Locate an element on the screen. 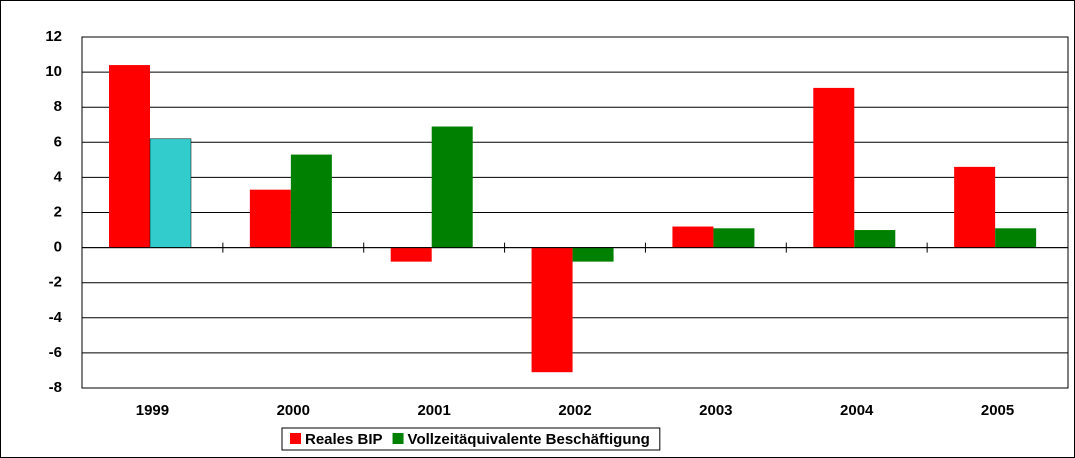 The width and height of the screenshot is (1075, 458). y-tick-label: -2 is located at coordinates (55, 282).